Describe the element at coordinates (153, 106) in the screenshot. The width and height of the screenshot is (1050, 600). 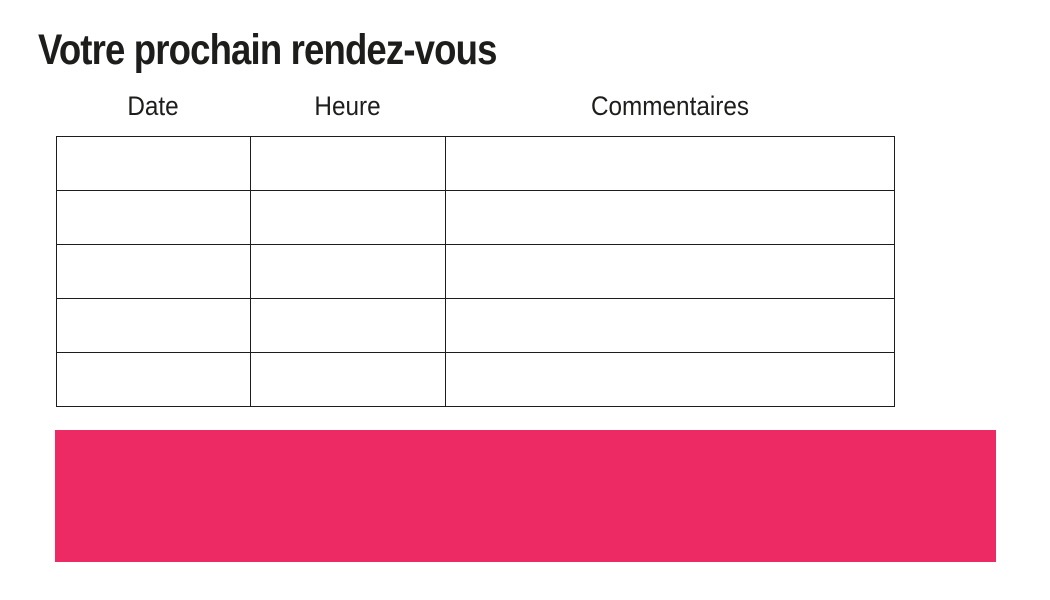
I see `column-header-date: Date` at that location.